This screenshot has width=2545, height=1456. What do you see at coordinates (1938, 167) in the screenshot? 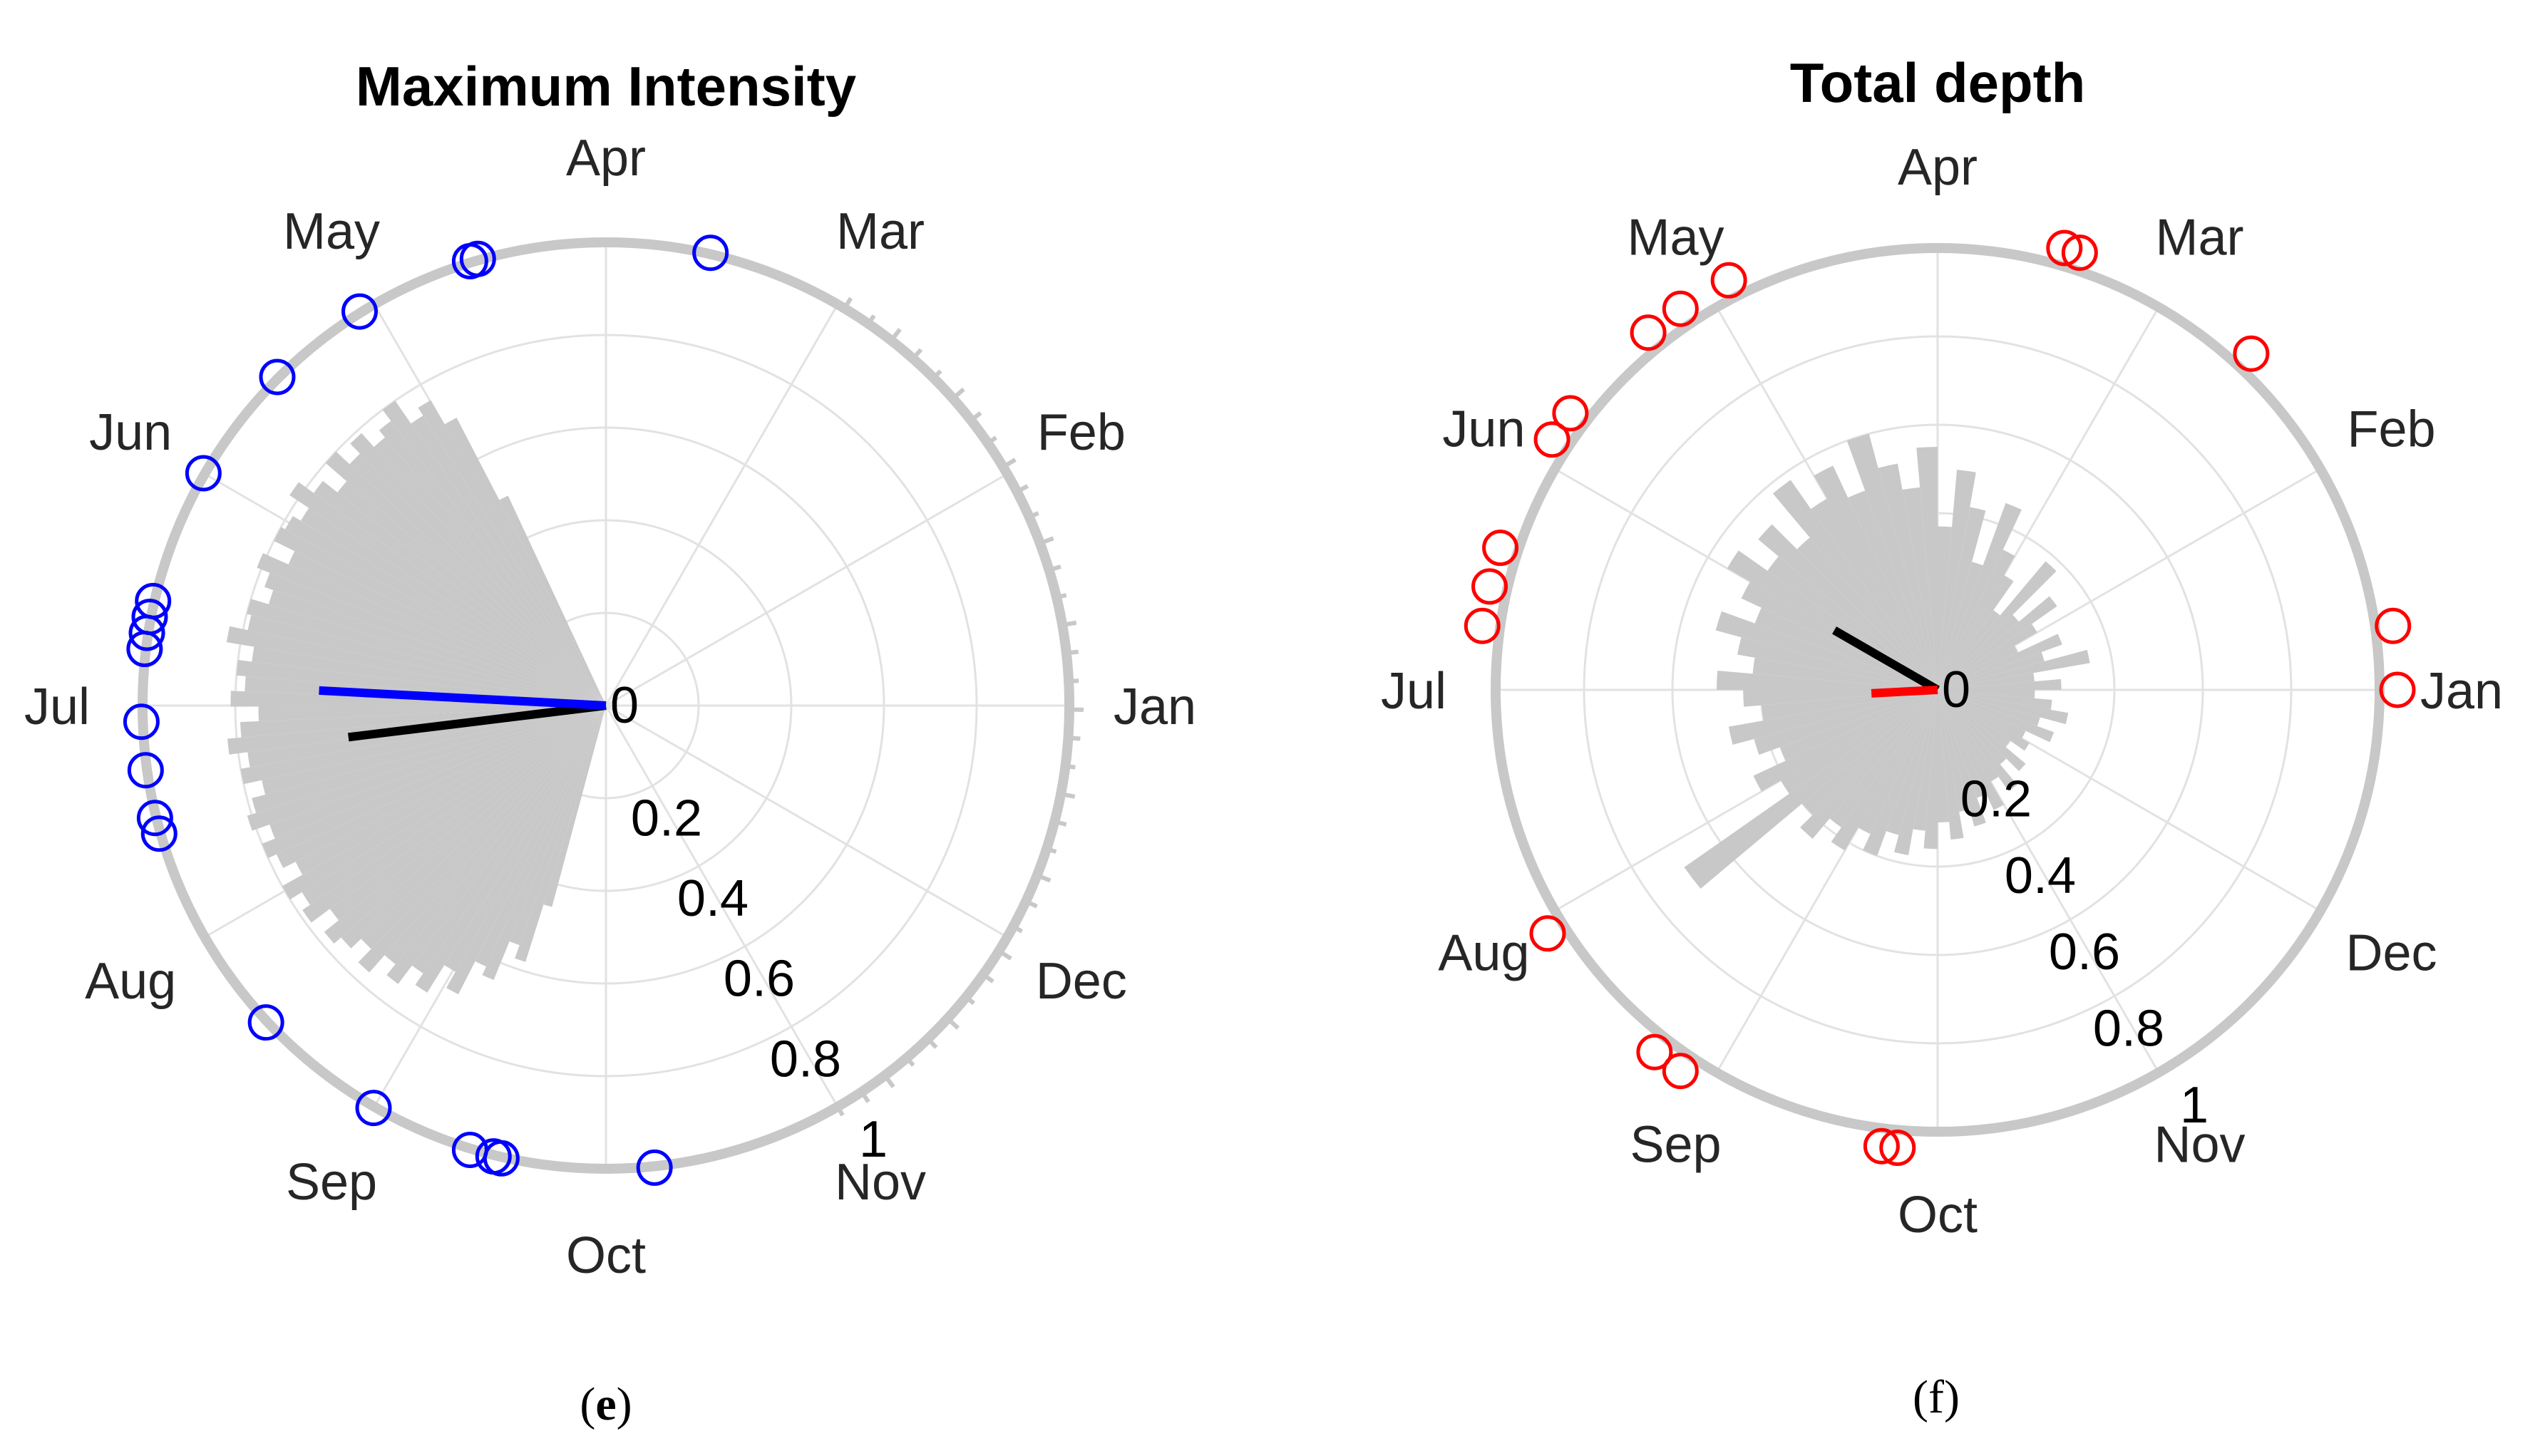
I see `month-label: Apr` at bounding box center [1938, 167].